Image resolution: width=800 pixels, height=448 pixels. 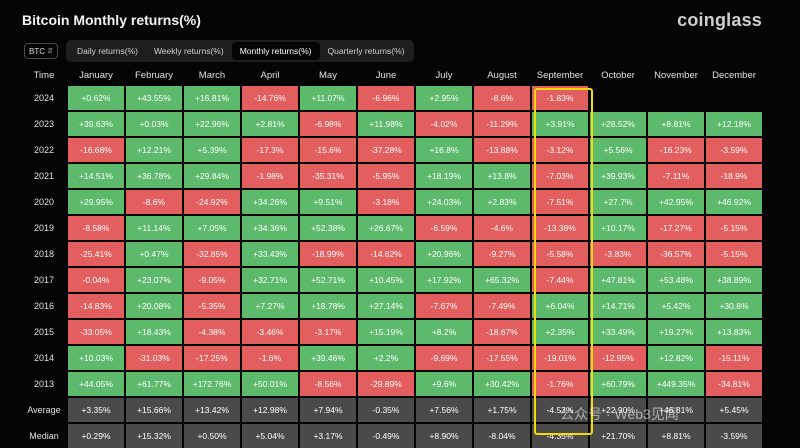 I want to click on return-cell: +20.08%, so click(x=154, y=306).